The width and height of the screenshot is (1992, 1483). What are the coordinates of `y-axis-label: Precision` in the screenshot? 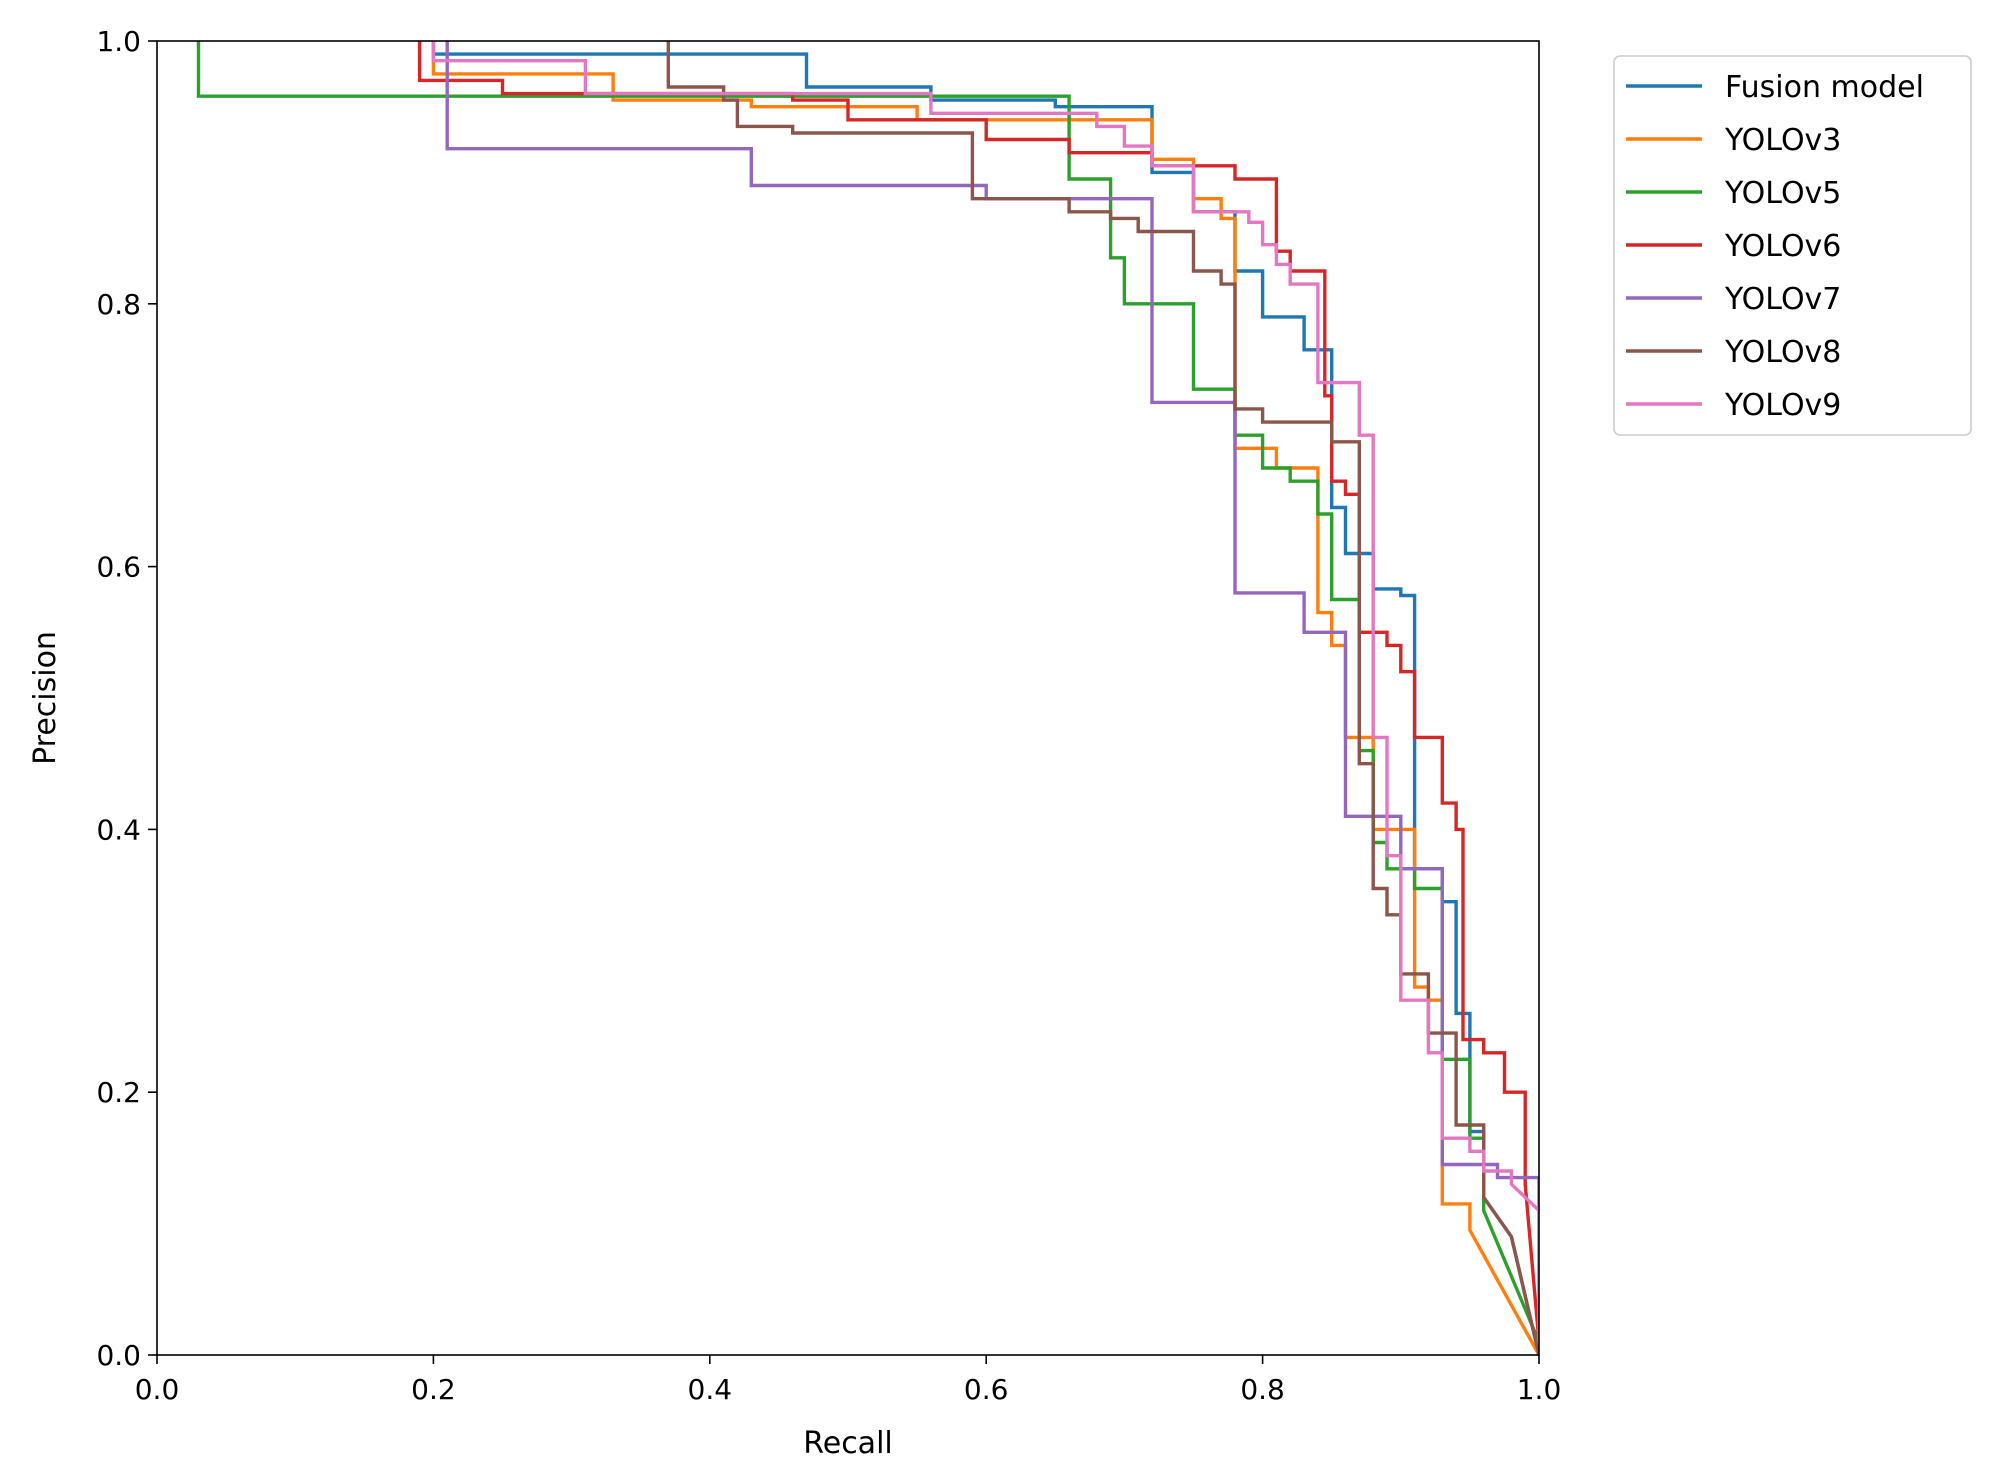 It's located at (45, 698).